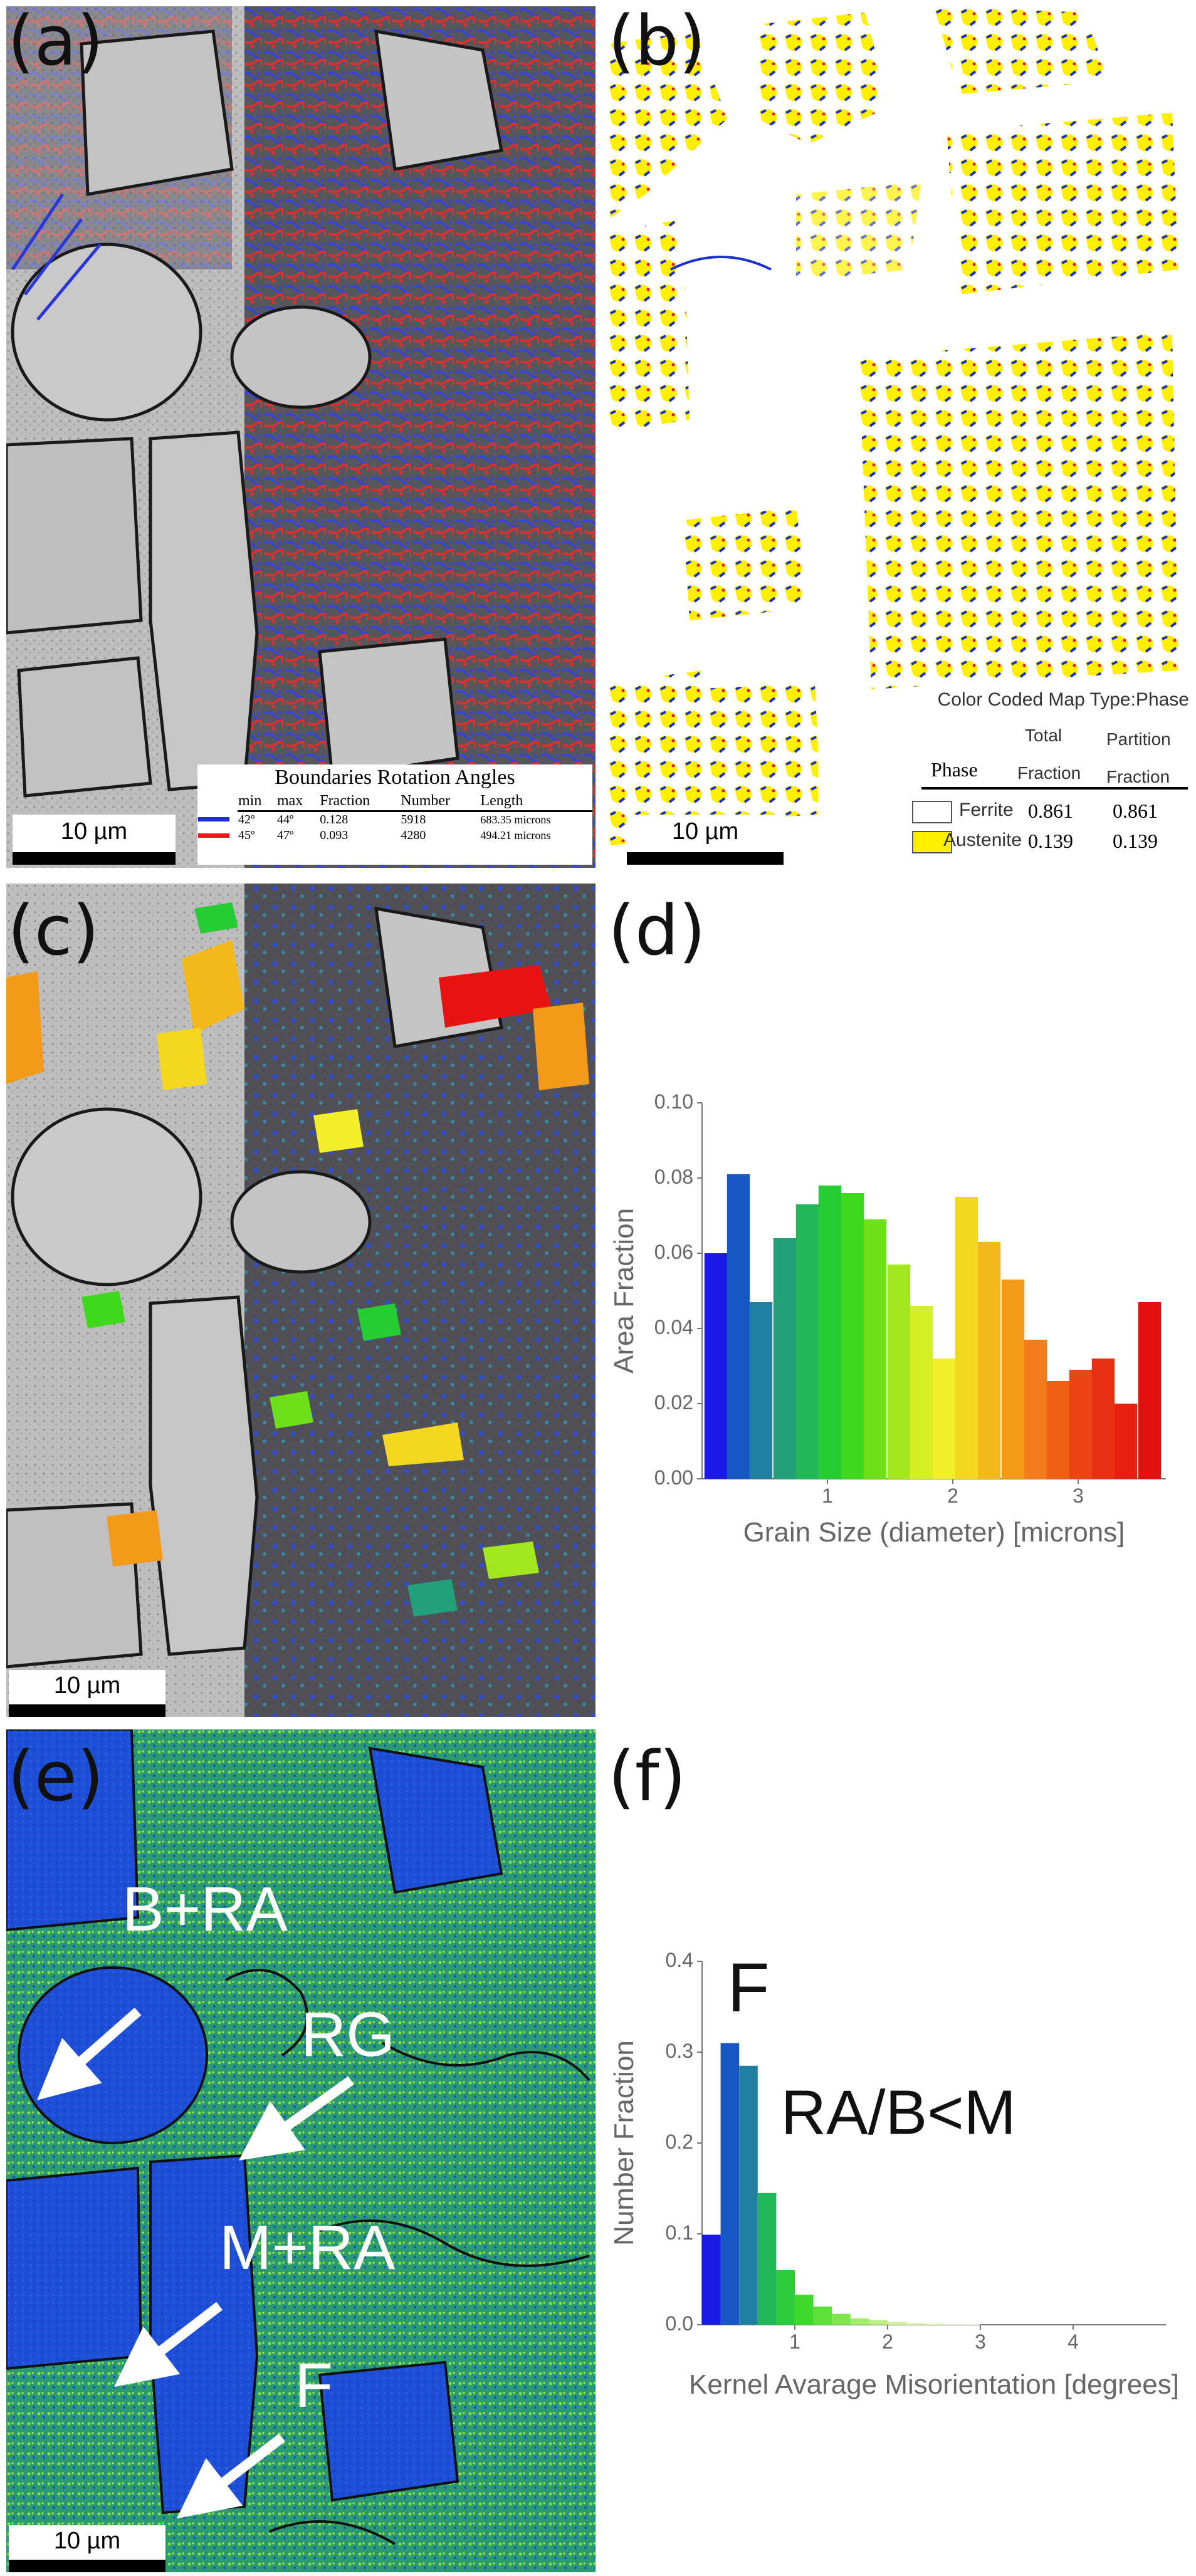  I want to click on col-length: Length, so click(536, 802).